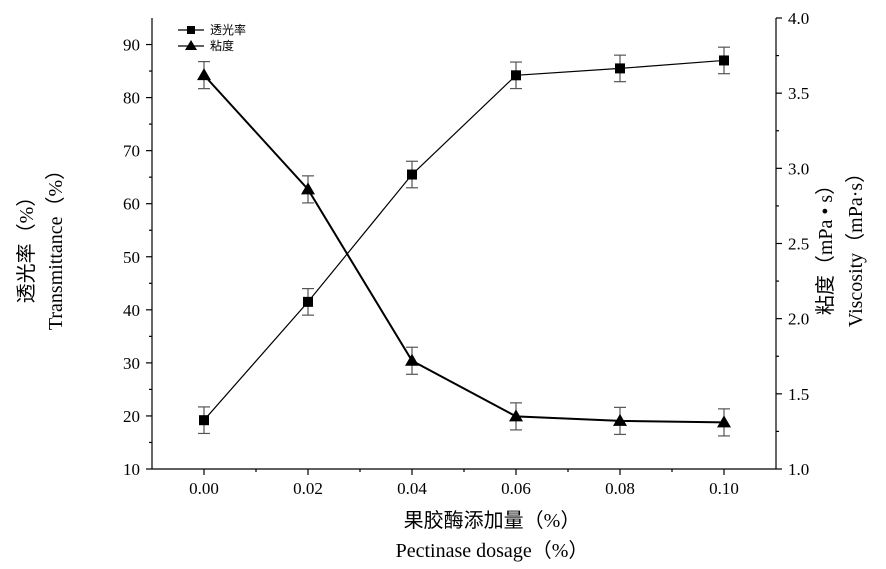 The image size is (886, 569). I want to click on left-tick-label: 20, so click(131, 416).